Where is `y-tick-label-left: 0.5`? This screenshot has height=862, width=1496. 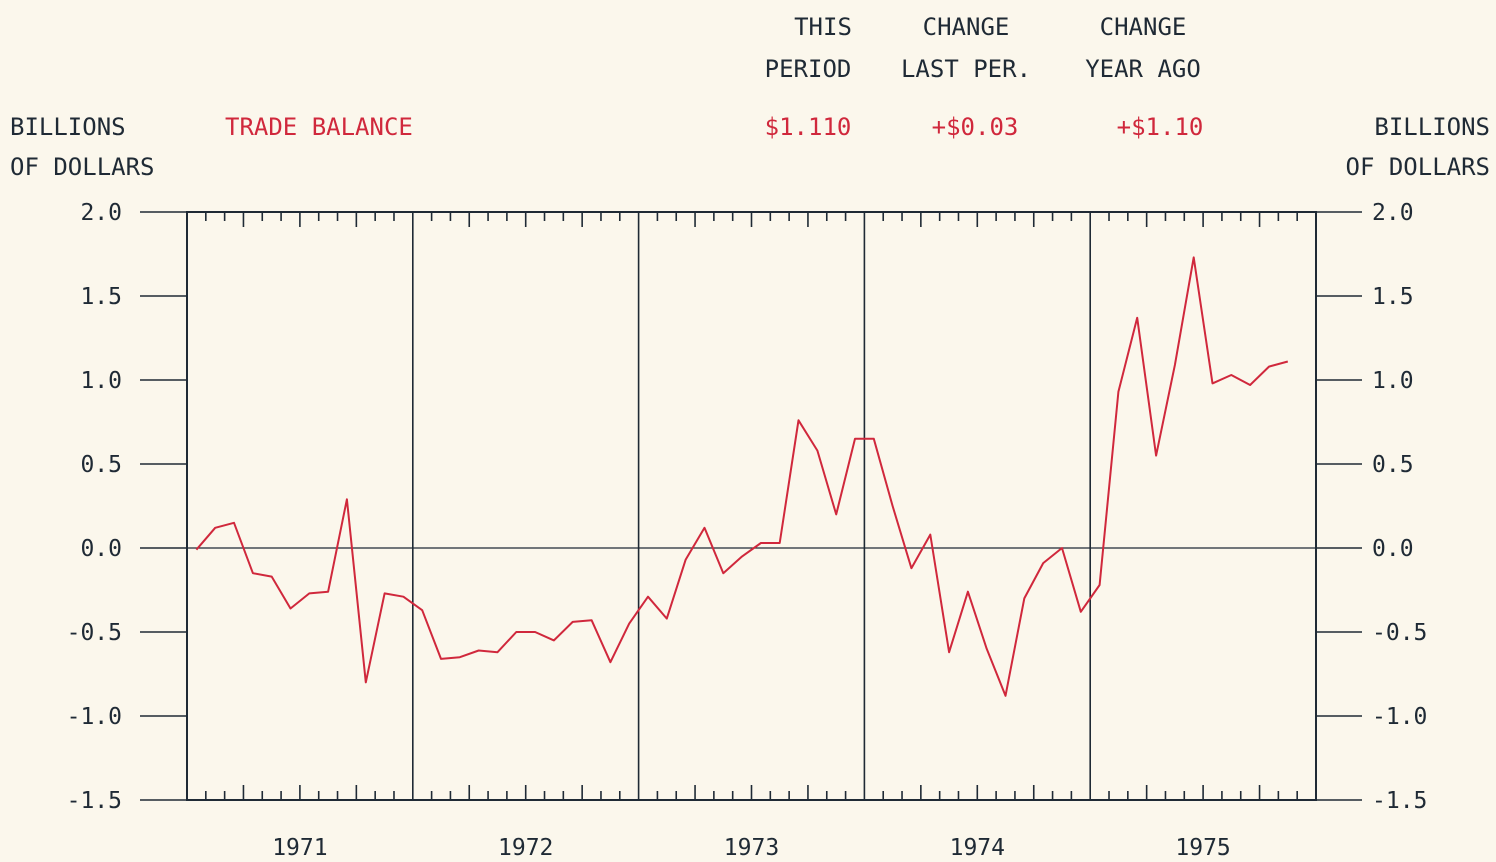
y-tick-label-left: 0.5 is located at coordinates (101, 465).